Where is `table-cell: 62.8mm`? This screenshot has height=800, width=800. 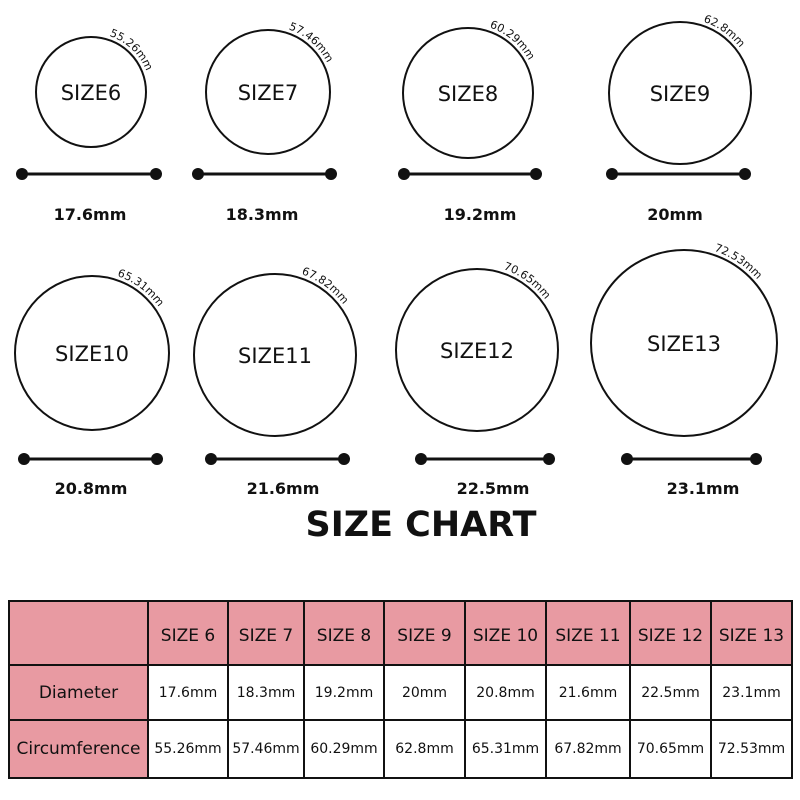 table-cell: 62.8mm is located at coordinates (424, 749).